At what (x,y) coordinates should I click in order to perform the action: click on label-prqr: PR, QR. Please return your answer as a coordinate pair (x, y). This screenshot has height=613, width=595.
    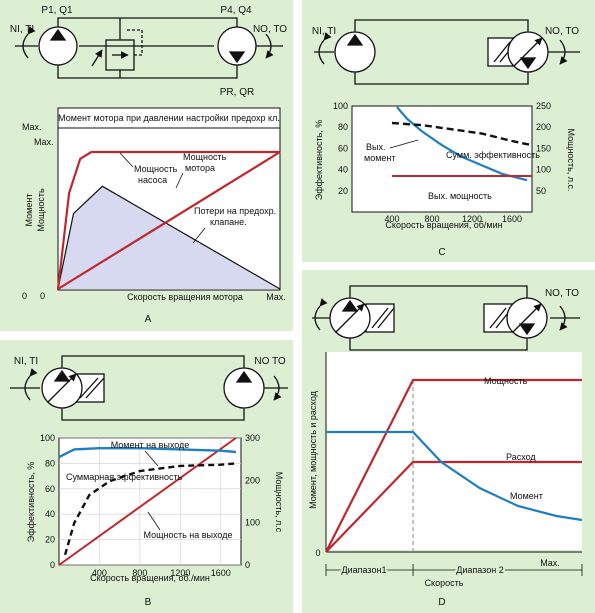
    Looking at the image, I should click on (237, 92).